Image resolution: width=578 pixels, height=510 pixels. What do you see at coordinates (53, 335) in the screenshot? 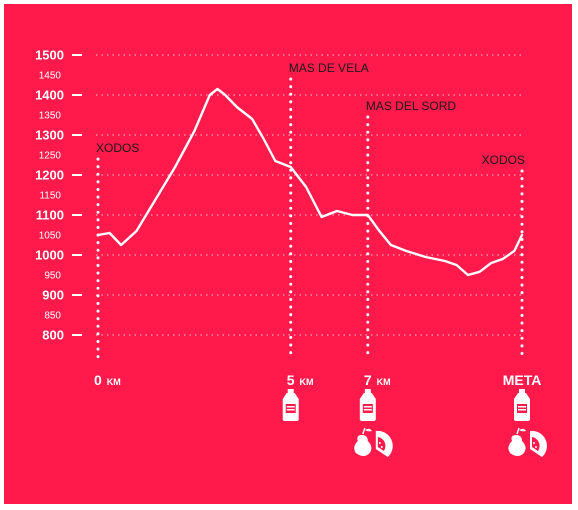
I see `y-tick-label: 800` at bounding box center [53, 335].